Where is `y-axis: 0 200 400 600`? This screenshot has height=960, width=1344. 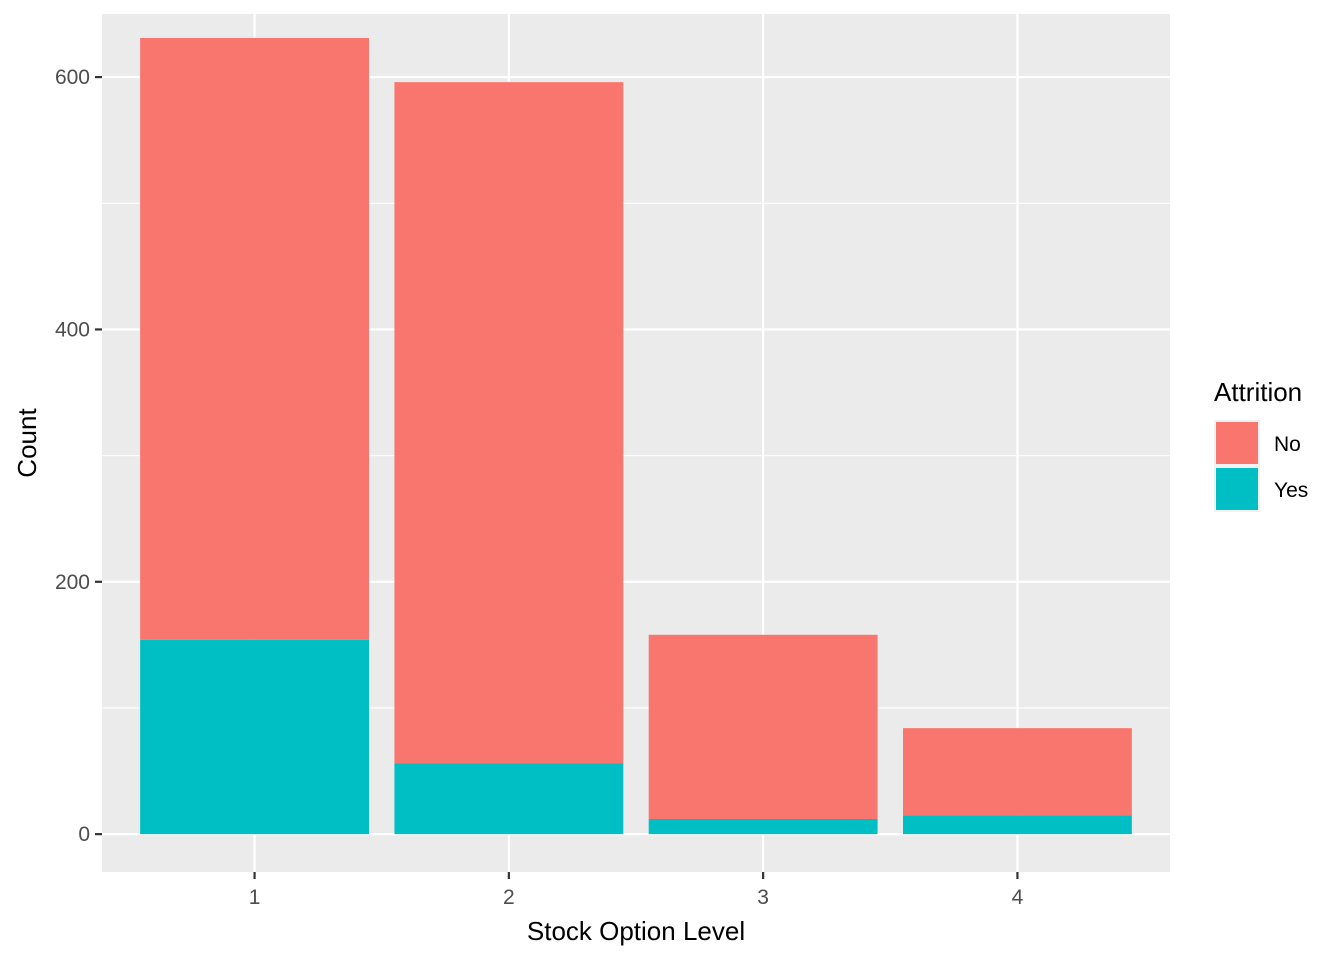 y-axis: 0 200 400 600 is located at coordinates (78, 456).